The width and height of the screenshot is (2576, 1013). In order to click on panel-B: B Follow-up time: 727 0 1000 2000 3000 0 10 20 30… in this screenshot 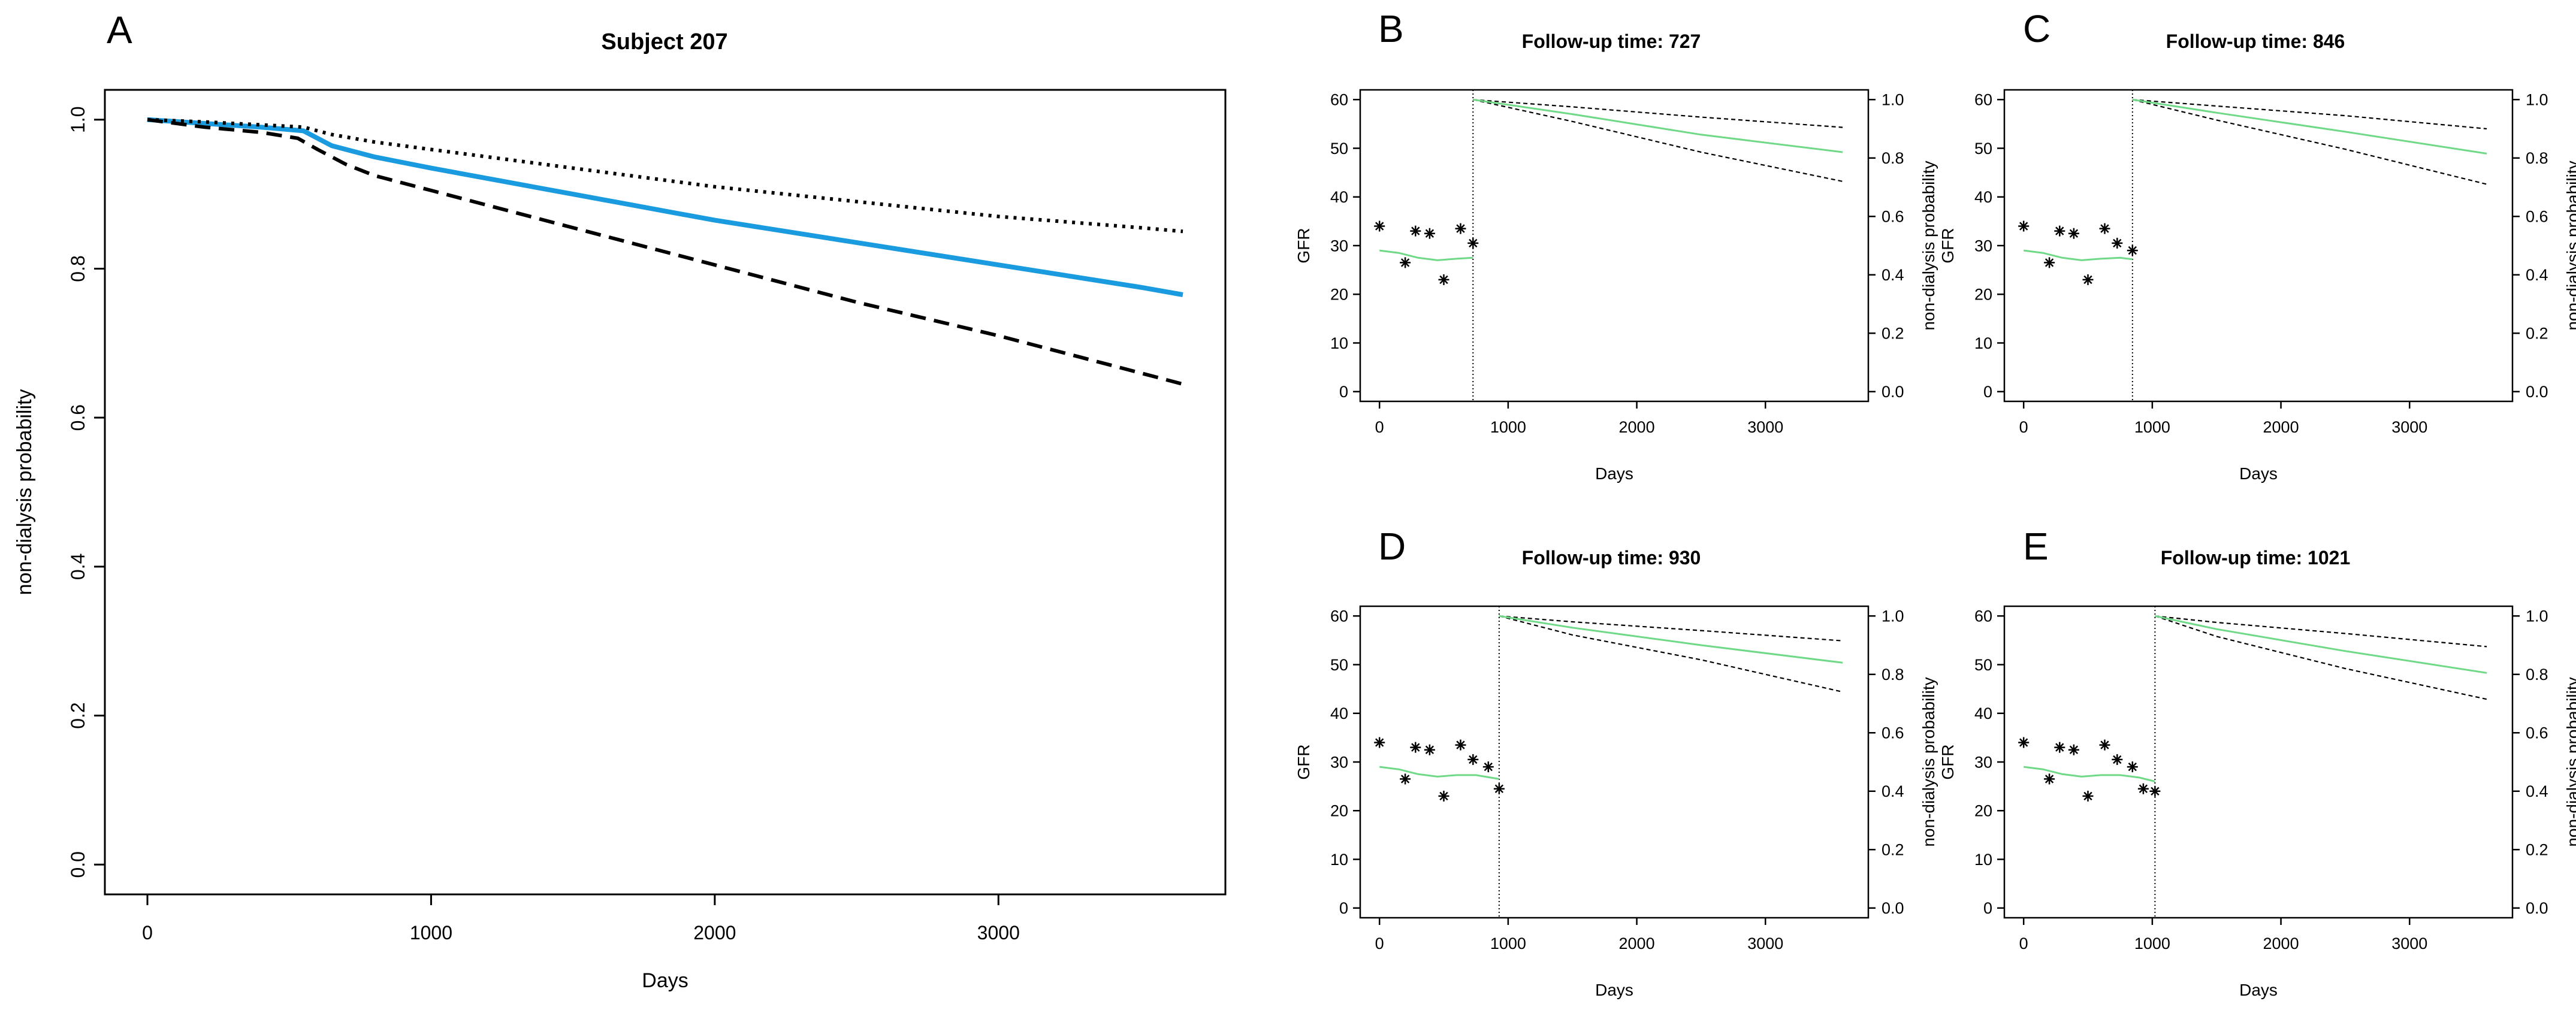, I will do `click(1616, 245)`.